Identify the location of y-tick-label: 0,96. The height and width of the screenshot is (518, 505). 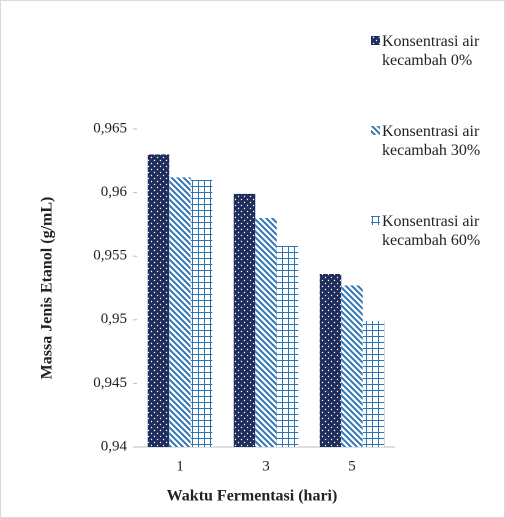
(114, 192).